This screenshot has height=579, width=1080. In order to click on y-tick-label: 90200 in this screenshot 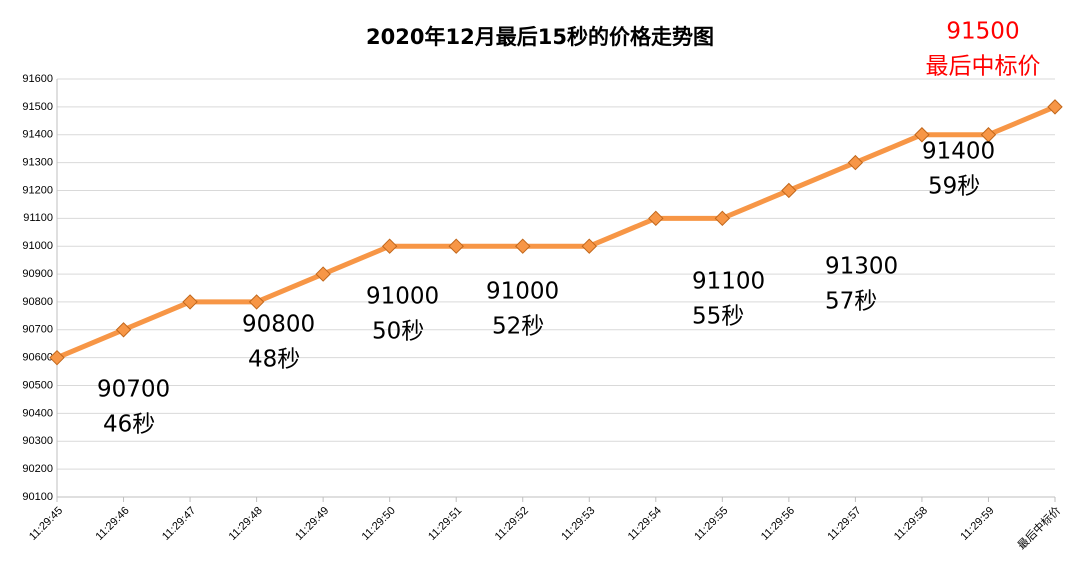, I will do `click(37, 469)`.